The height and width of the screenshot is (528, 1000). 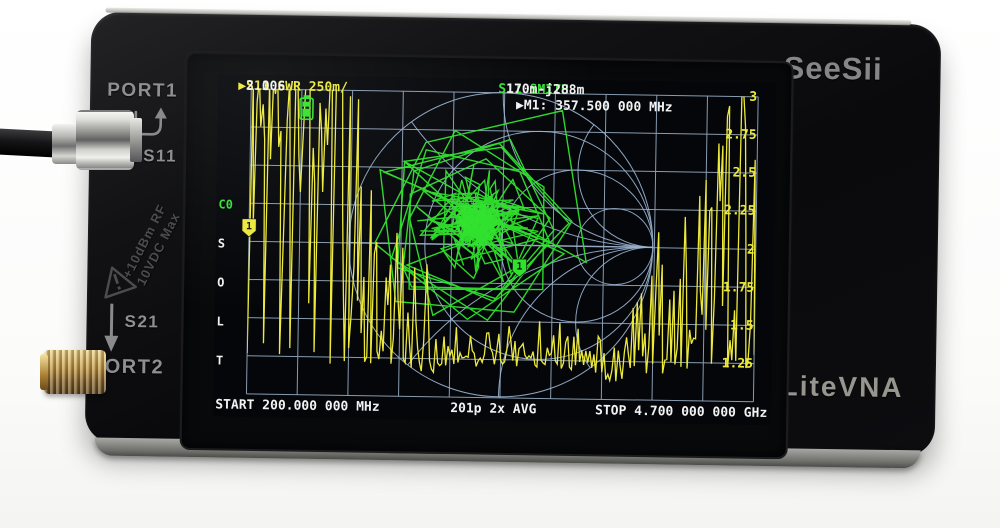 I want to click on port1-sma-barrel, so click(x=66, y=144).